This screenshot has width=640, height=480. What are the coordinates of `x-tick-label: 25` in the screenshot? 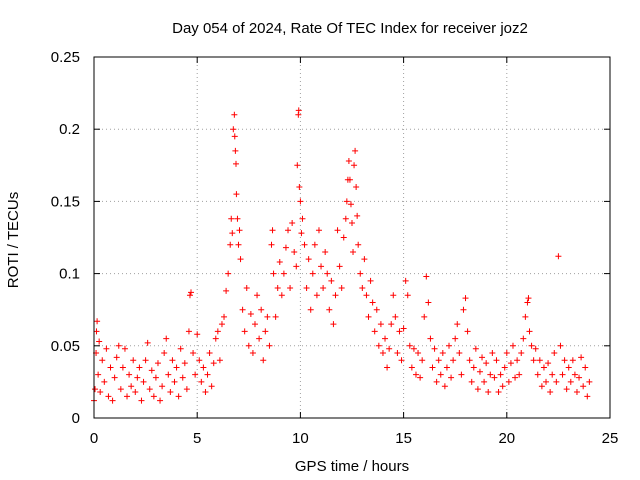 It's located at (610, 438).